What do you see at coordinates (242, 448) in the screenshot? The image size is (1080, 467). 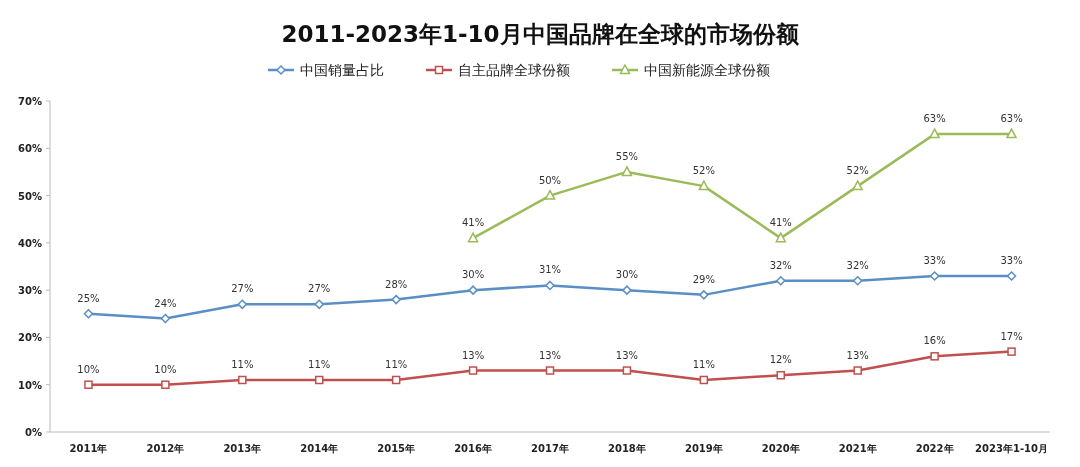 I see `x-tick-label: 2013年` at bounding box center [242, 448].